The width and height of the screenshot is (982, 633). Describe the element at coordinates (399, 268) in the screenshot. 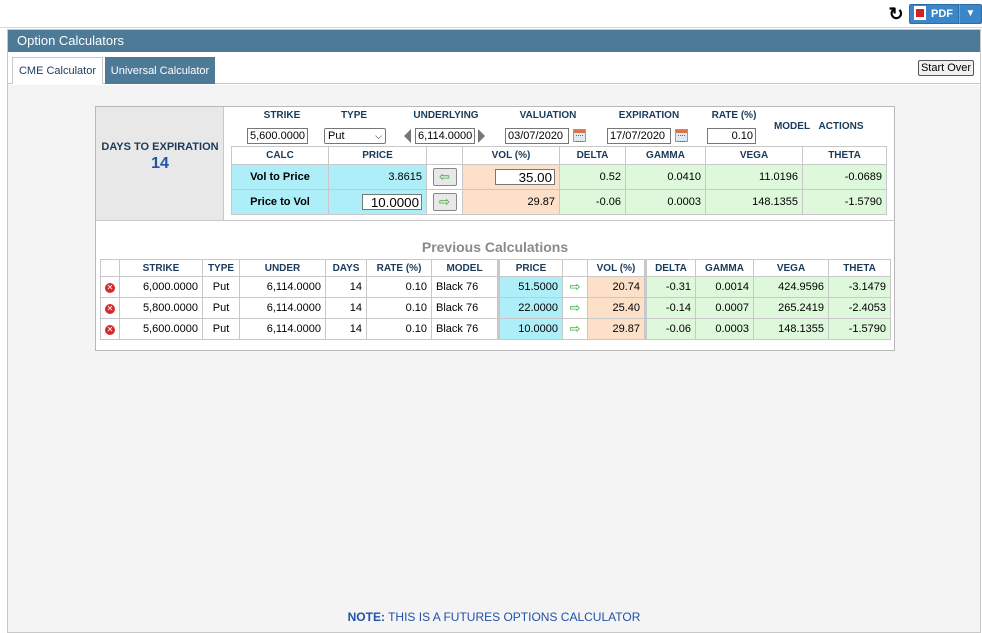

I see `rate-col-header: RATE (%)` at that location.